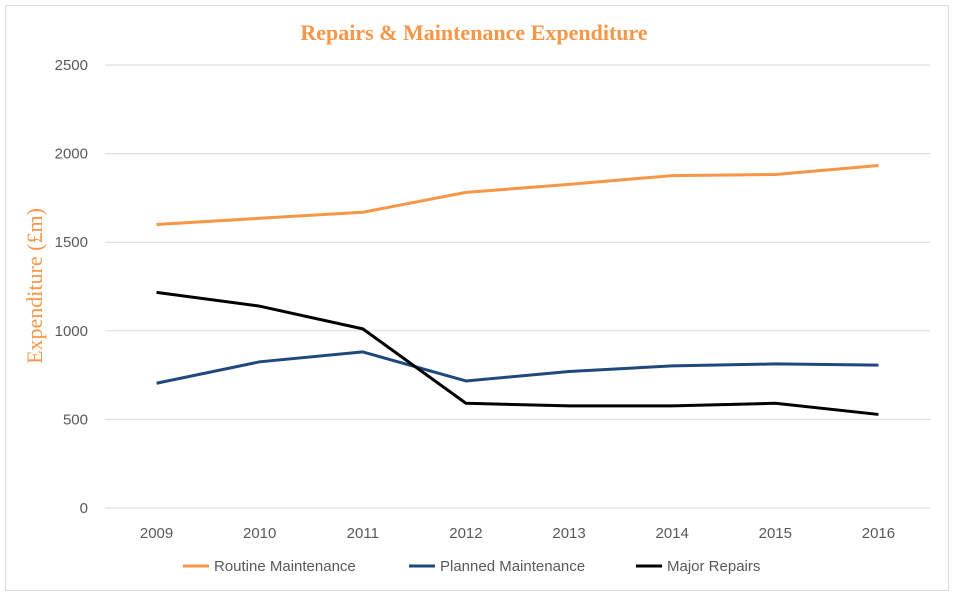  I want to click on y-tick-label: 1500, so click(71, 242).